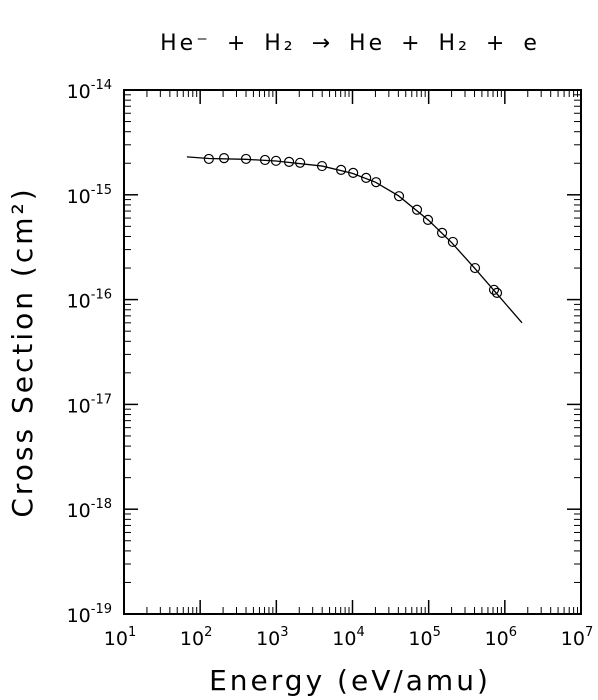  I want to click on y-tick-label: 10-16, so click(89, 300).